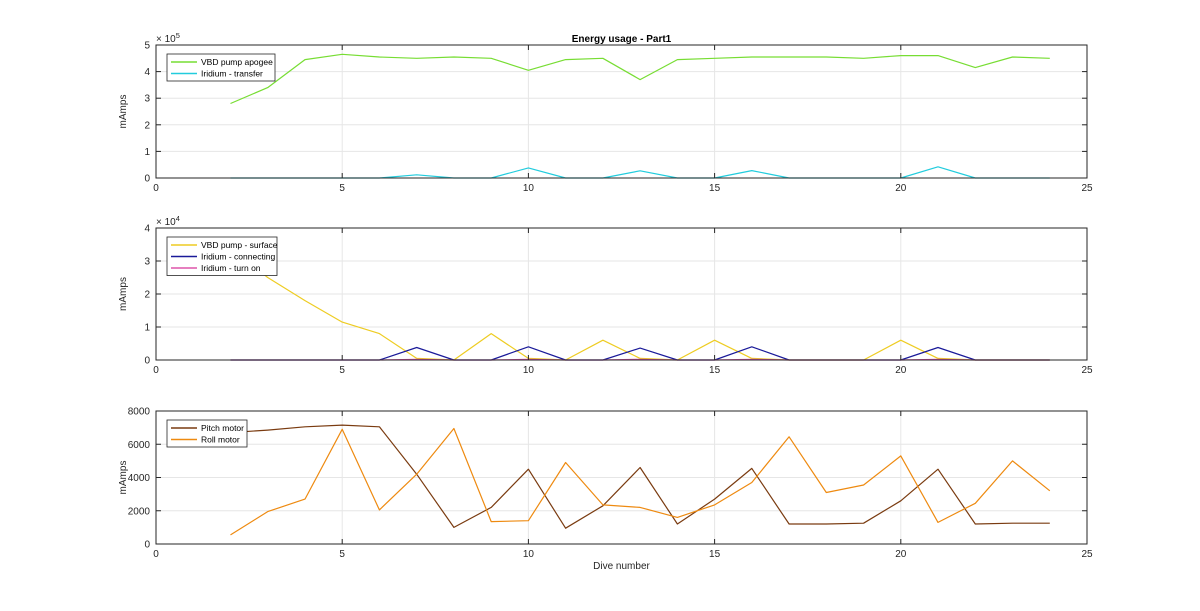  I want to click on y-exponent-label: × 10⁴, so click(168, 221).